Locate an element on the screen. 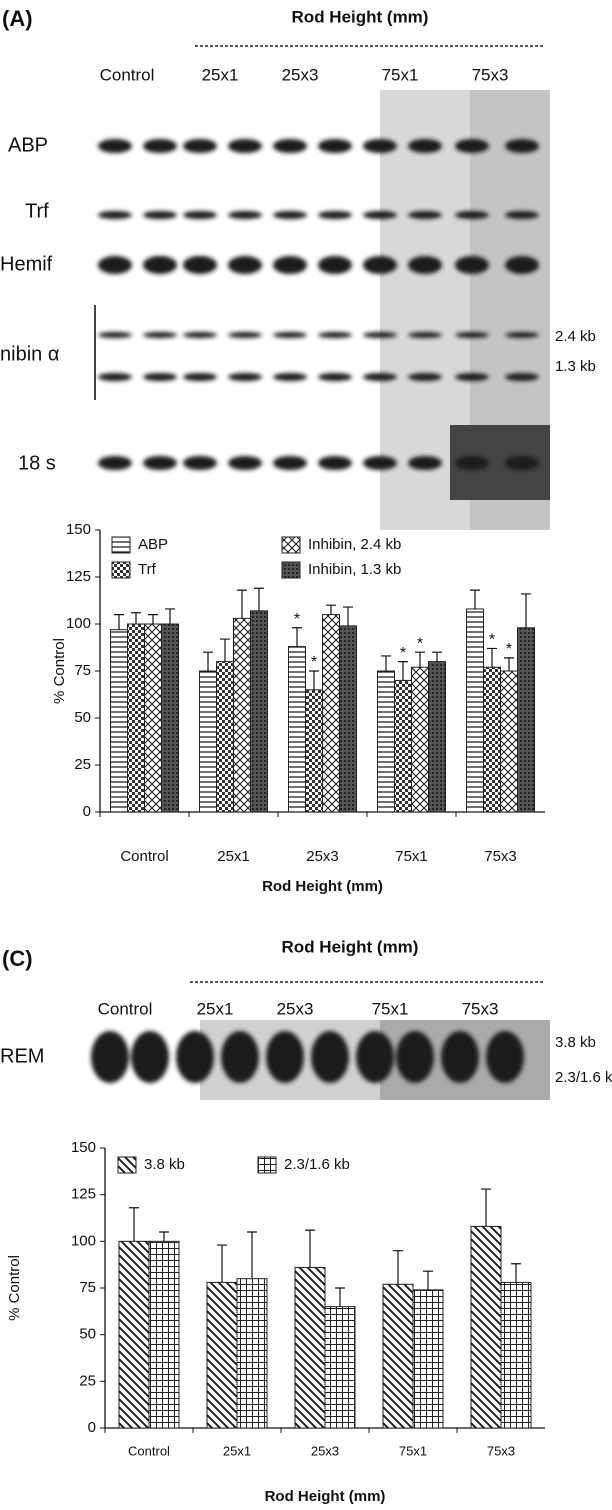 Image resolution: width=612 pixels, height=1510 pixels. y-tick-label: 50 is located at coordinates (82, 717).